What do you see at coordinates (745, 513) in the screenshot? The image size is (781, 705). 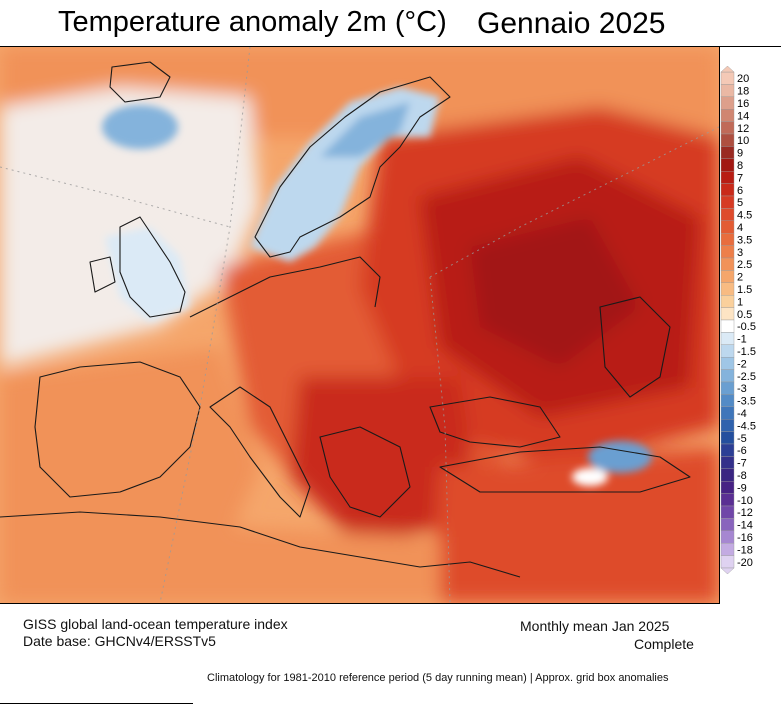 I see `legend-tick-label: -12` at bounding box center [745, 513].